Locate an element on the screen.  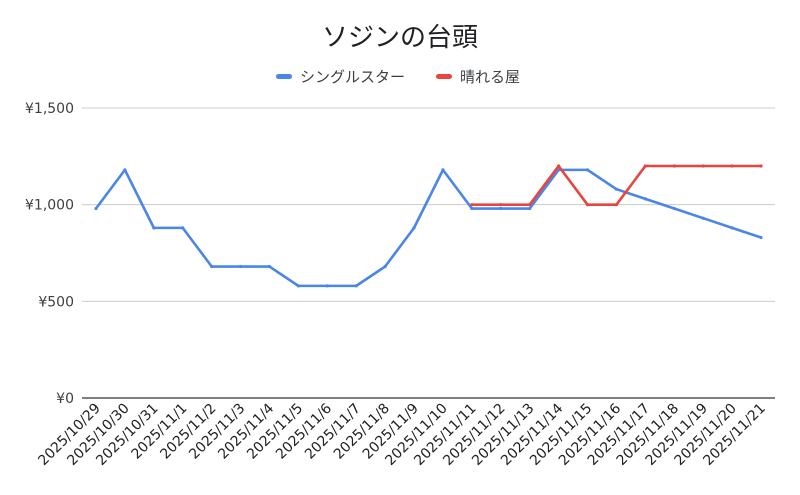
y-tick-label: ¥500 is located at coordinates (56, 302).